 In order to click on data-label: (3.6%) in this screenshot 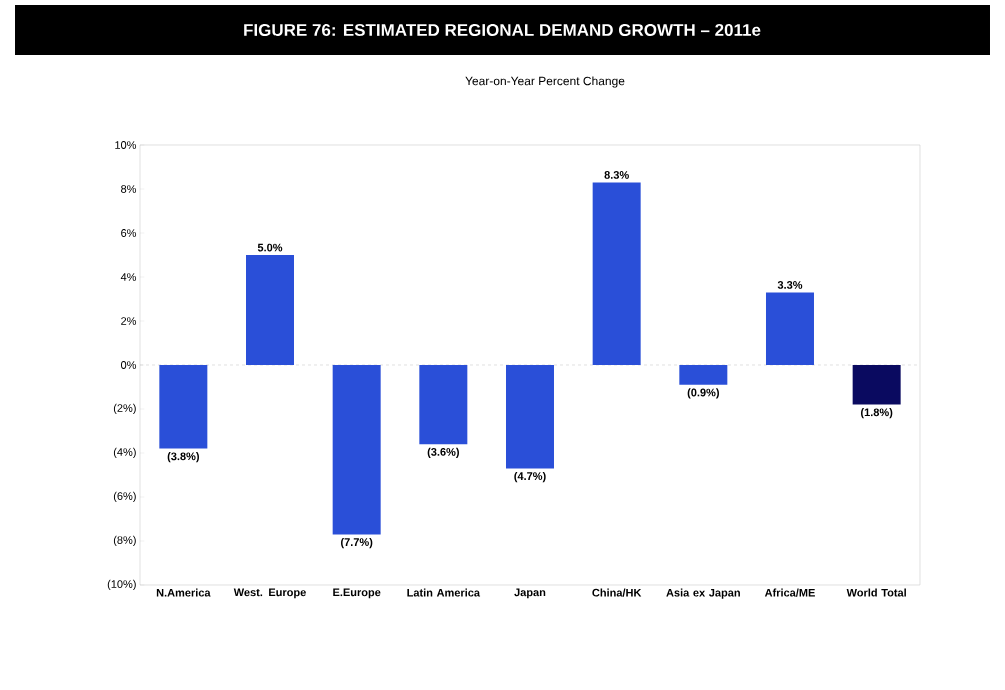, I will do `click(443, 452)`.